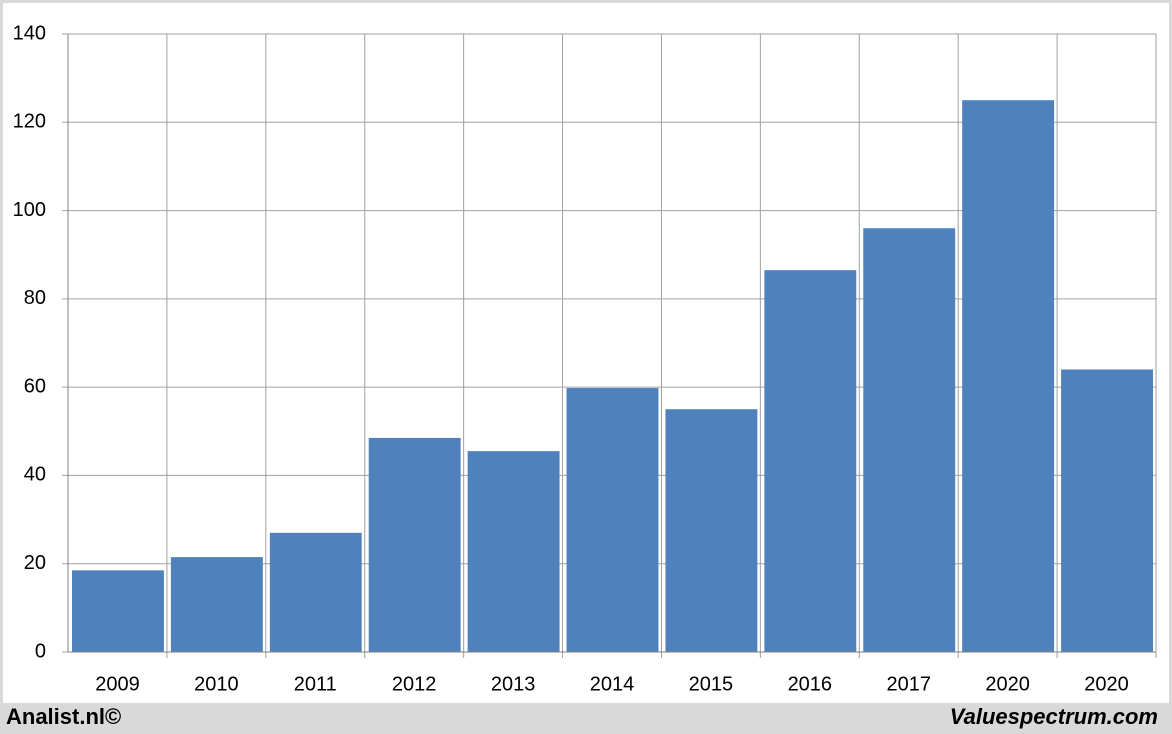 Image resolution: width=1172 pixels, height=734 pixels. I want to click on y-tick-label: 100, so click(29, 210).